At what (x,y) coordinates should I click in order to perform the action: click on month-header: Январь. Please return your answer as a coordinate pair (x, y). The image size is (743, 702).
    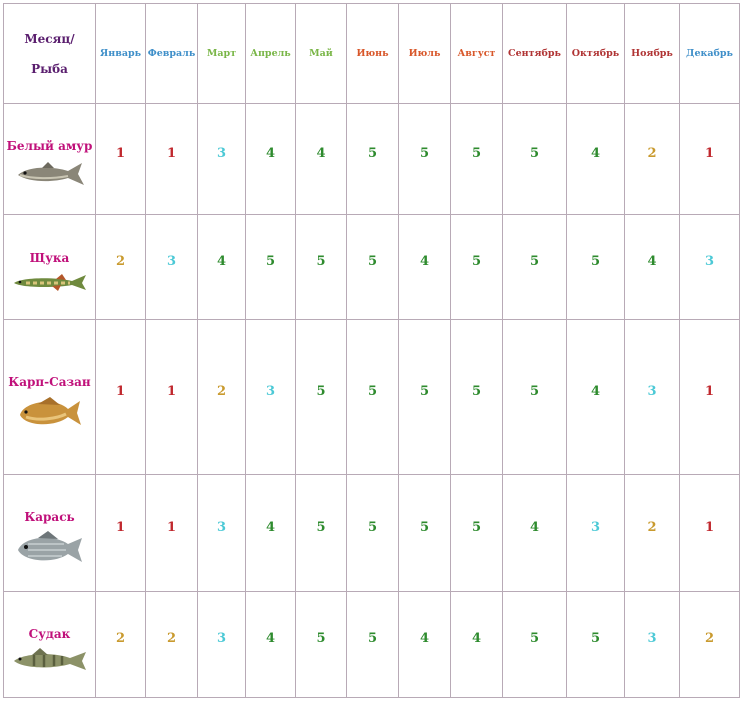
    Looking at the image, I should click on (120, 53).